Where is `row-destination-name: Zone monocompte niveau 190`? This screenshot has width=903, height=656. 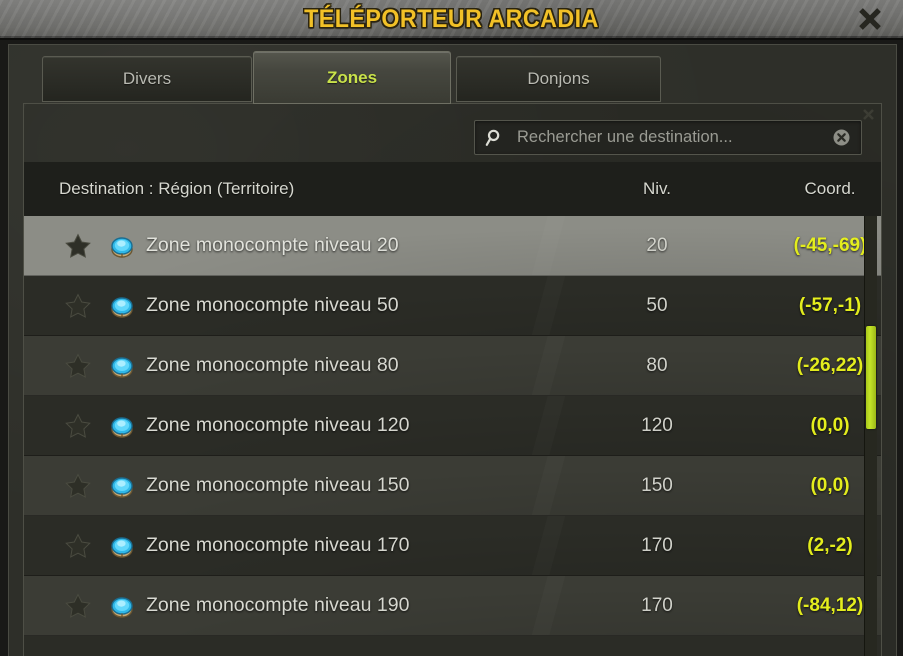
row-destination-name: Zone monocompte niveau 190 is located at coordinates (278, 605).